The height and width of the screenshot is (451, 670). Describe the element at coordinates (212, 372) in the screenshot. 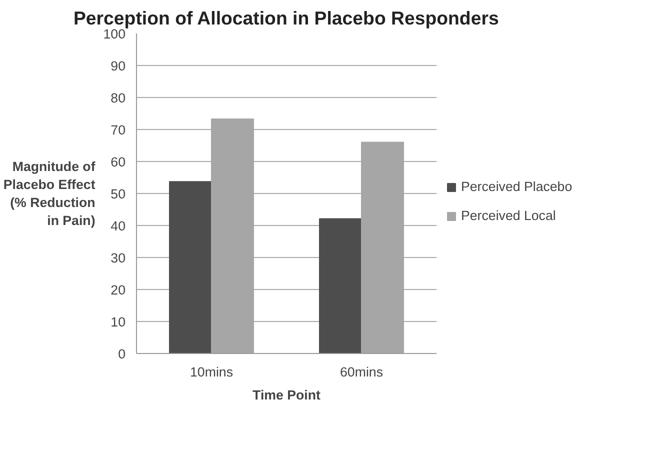

I see `x-tick-label: 10mins` at that location.